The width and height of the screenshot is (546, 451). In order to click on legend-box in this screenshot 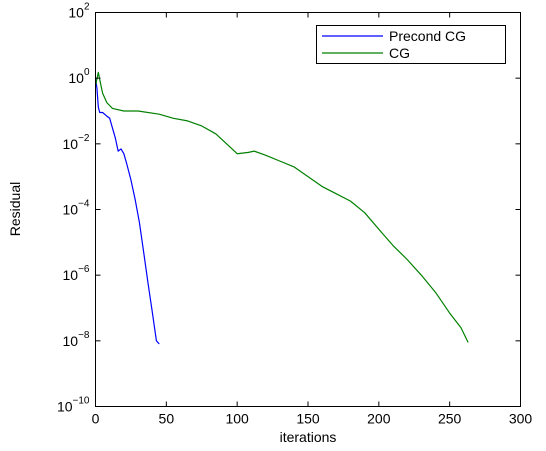, I will do `click(411, 44)`.